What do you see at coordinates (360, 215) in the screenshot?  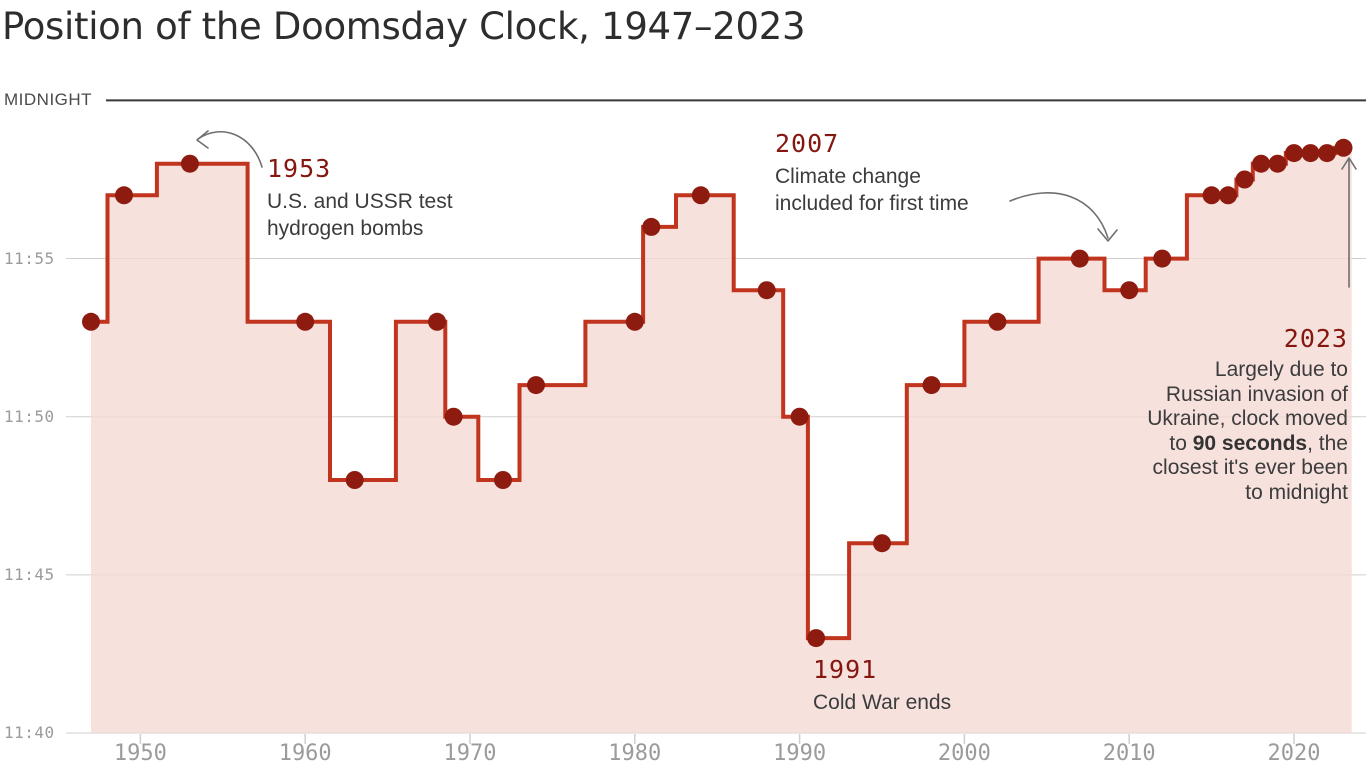 I see `annotation-1953-text: U.S. and USSR test hydrogen bombs` at bounding box center [360, 215].